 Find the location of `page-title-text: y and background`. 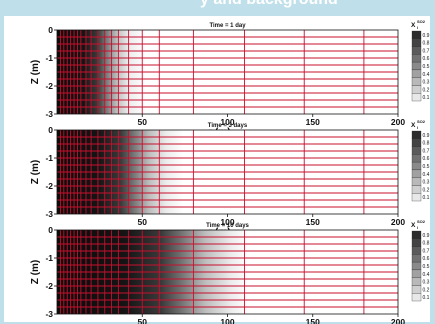

page-title-text: y and background is located at coordinates (269, 4).